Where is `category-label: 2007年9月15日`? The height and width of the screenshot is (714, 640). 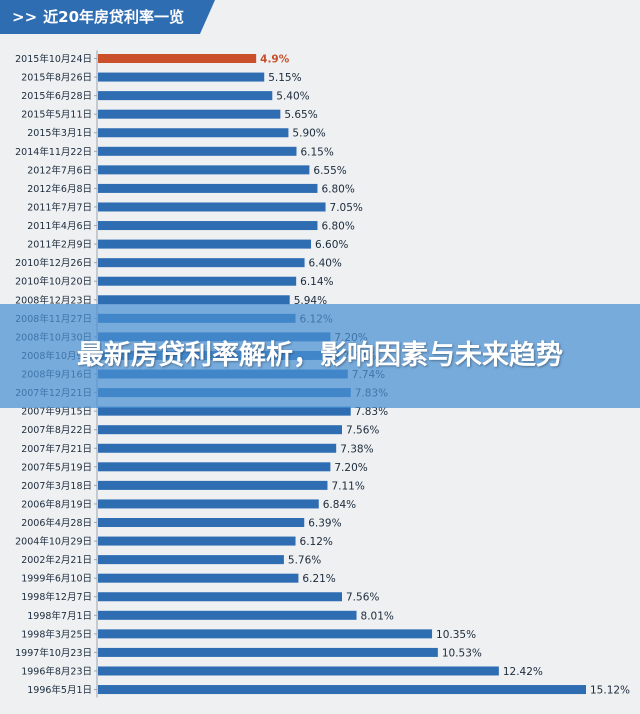
category-label: 2007年9月15日 is located at coordinates (56, 412).